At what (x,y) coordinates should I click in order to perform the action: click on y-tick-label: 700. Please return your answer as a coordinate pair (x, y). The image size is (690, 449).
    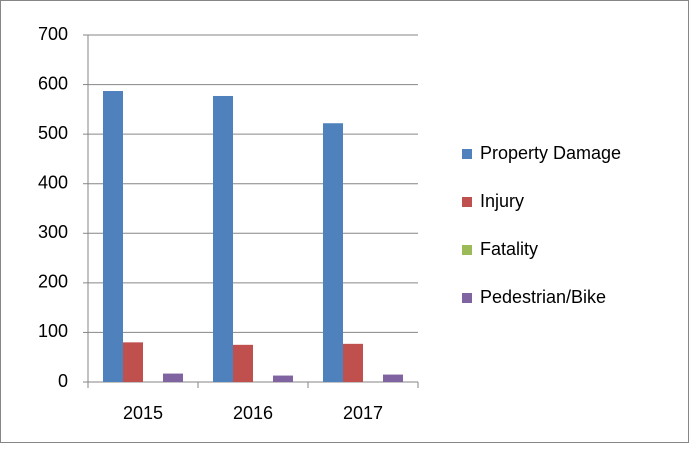
    Looking at the image, I should click on (53, 34).